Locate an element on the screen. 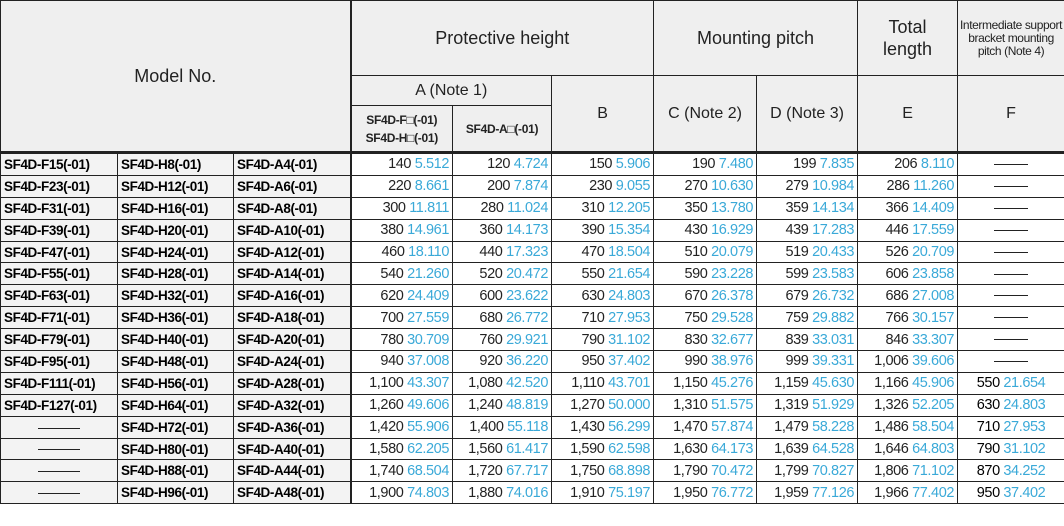 The width and height of the screenshot is (1064, 526). dim-a1-cell: 780 30.709 is located at coordinates (401, 340).